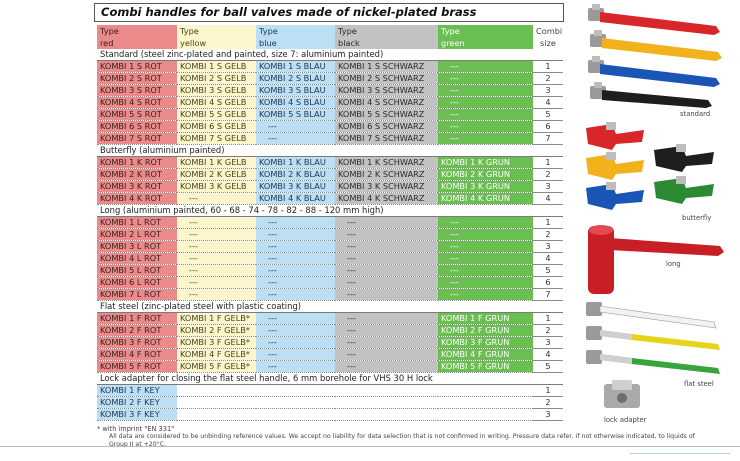 The width and height of the screenshot is (740, 461). I want to click on butterfly-black-handle, so click(684, 158).